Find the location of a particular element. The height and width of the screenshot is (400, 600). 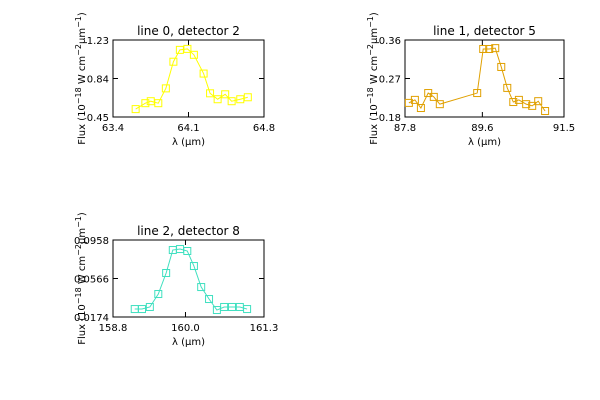

chart-title: line 2, detector 8 is located at coordinates (188, 231).